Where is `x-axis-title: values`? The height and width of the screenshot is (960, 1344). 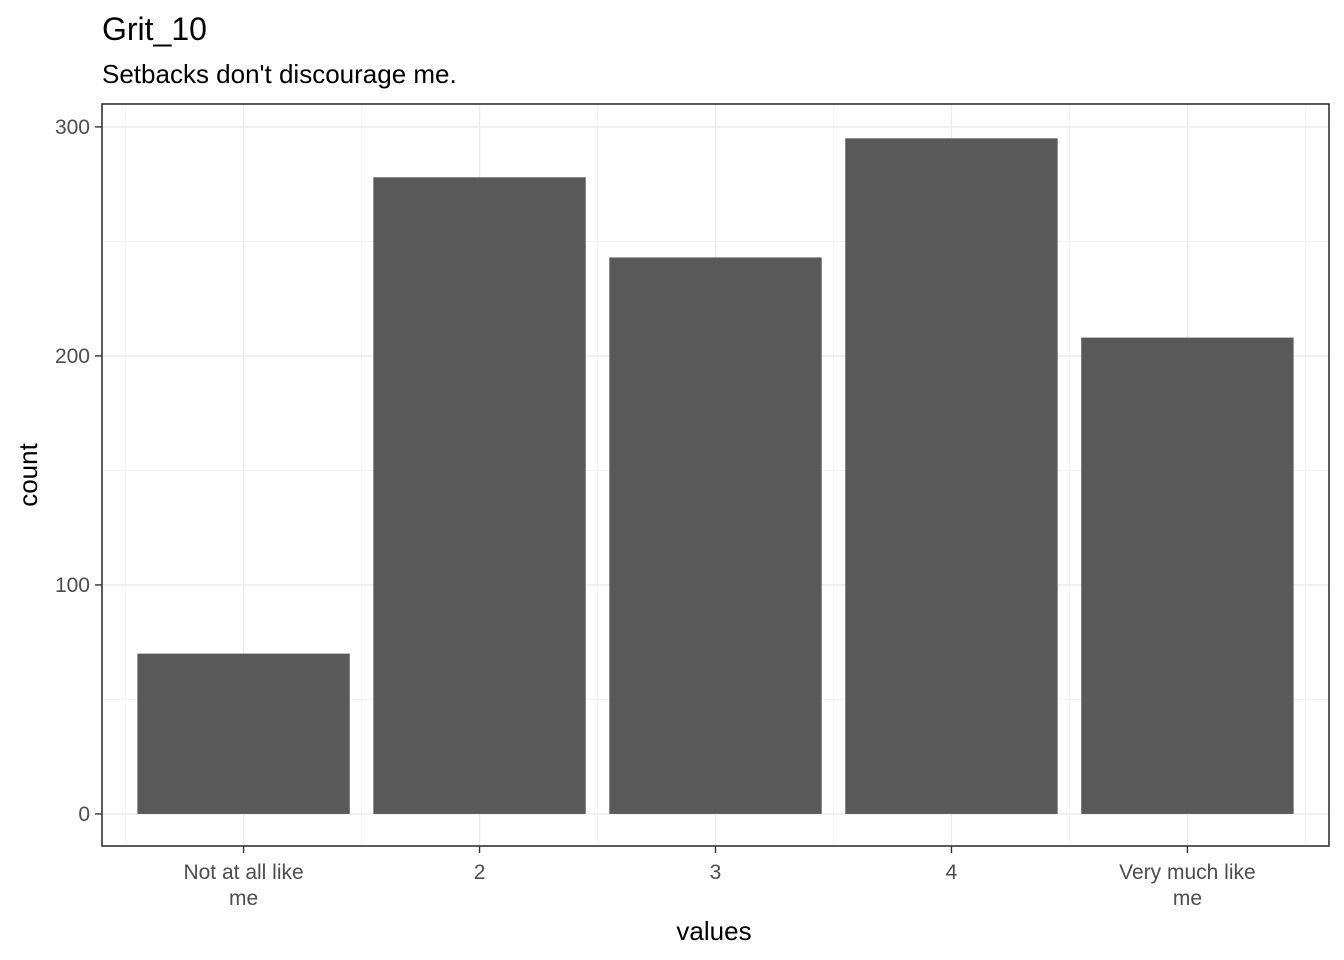 x-axis-title: values is located at coordinates (713, 931).